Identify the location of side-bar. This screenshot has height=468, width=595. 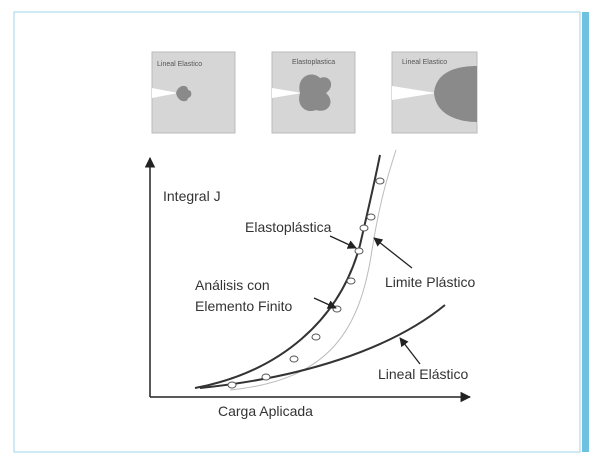
(585, 232).